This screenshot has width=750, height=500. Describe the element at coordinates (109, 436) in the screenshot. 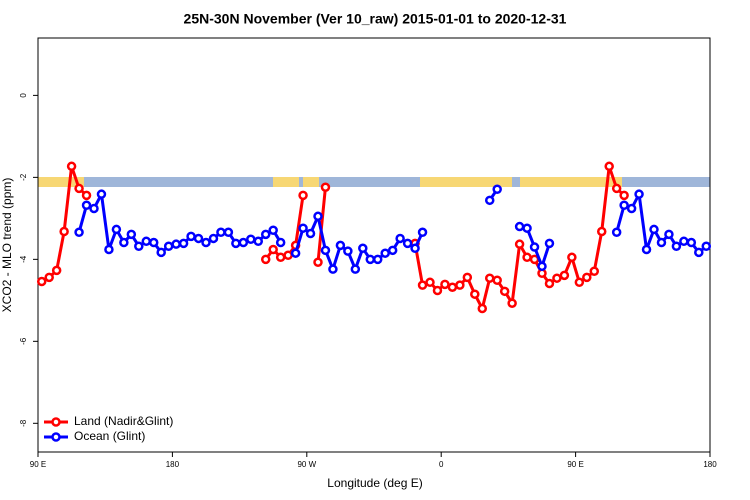

I see `legend-label: Ocean (Glint)` at that location.